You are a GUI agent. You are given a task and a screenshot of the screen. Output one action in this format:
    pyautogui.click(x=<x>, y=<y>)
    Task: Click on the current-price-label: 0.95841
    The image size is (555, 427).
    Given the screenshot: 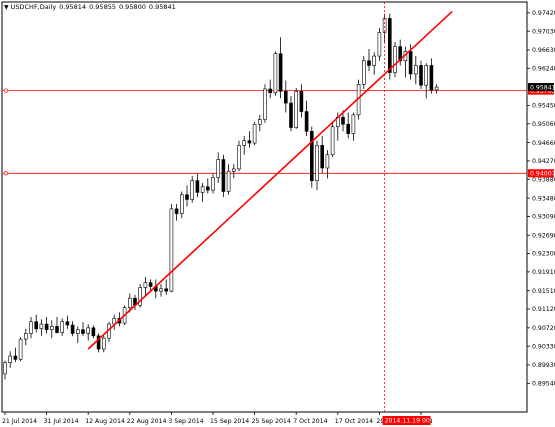 What is the action you would take?
    pyautogui.click(x=542, y=87)
    